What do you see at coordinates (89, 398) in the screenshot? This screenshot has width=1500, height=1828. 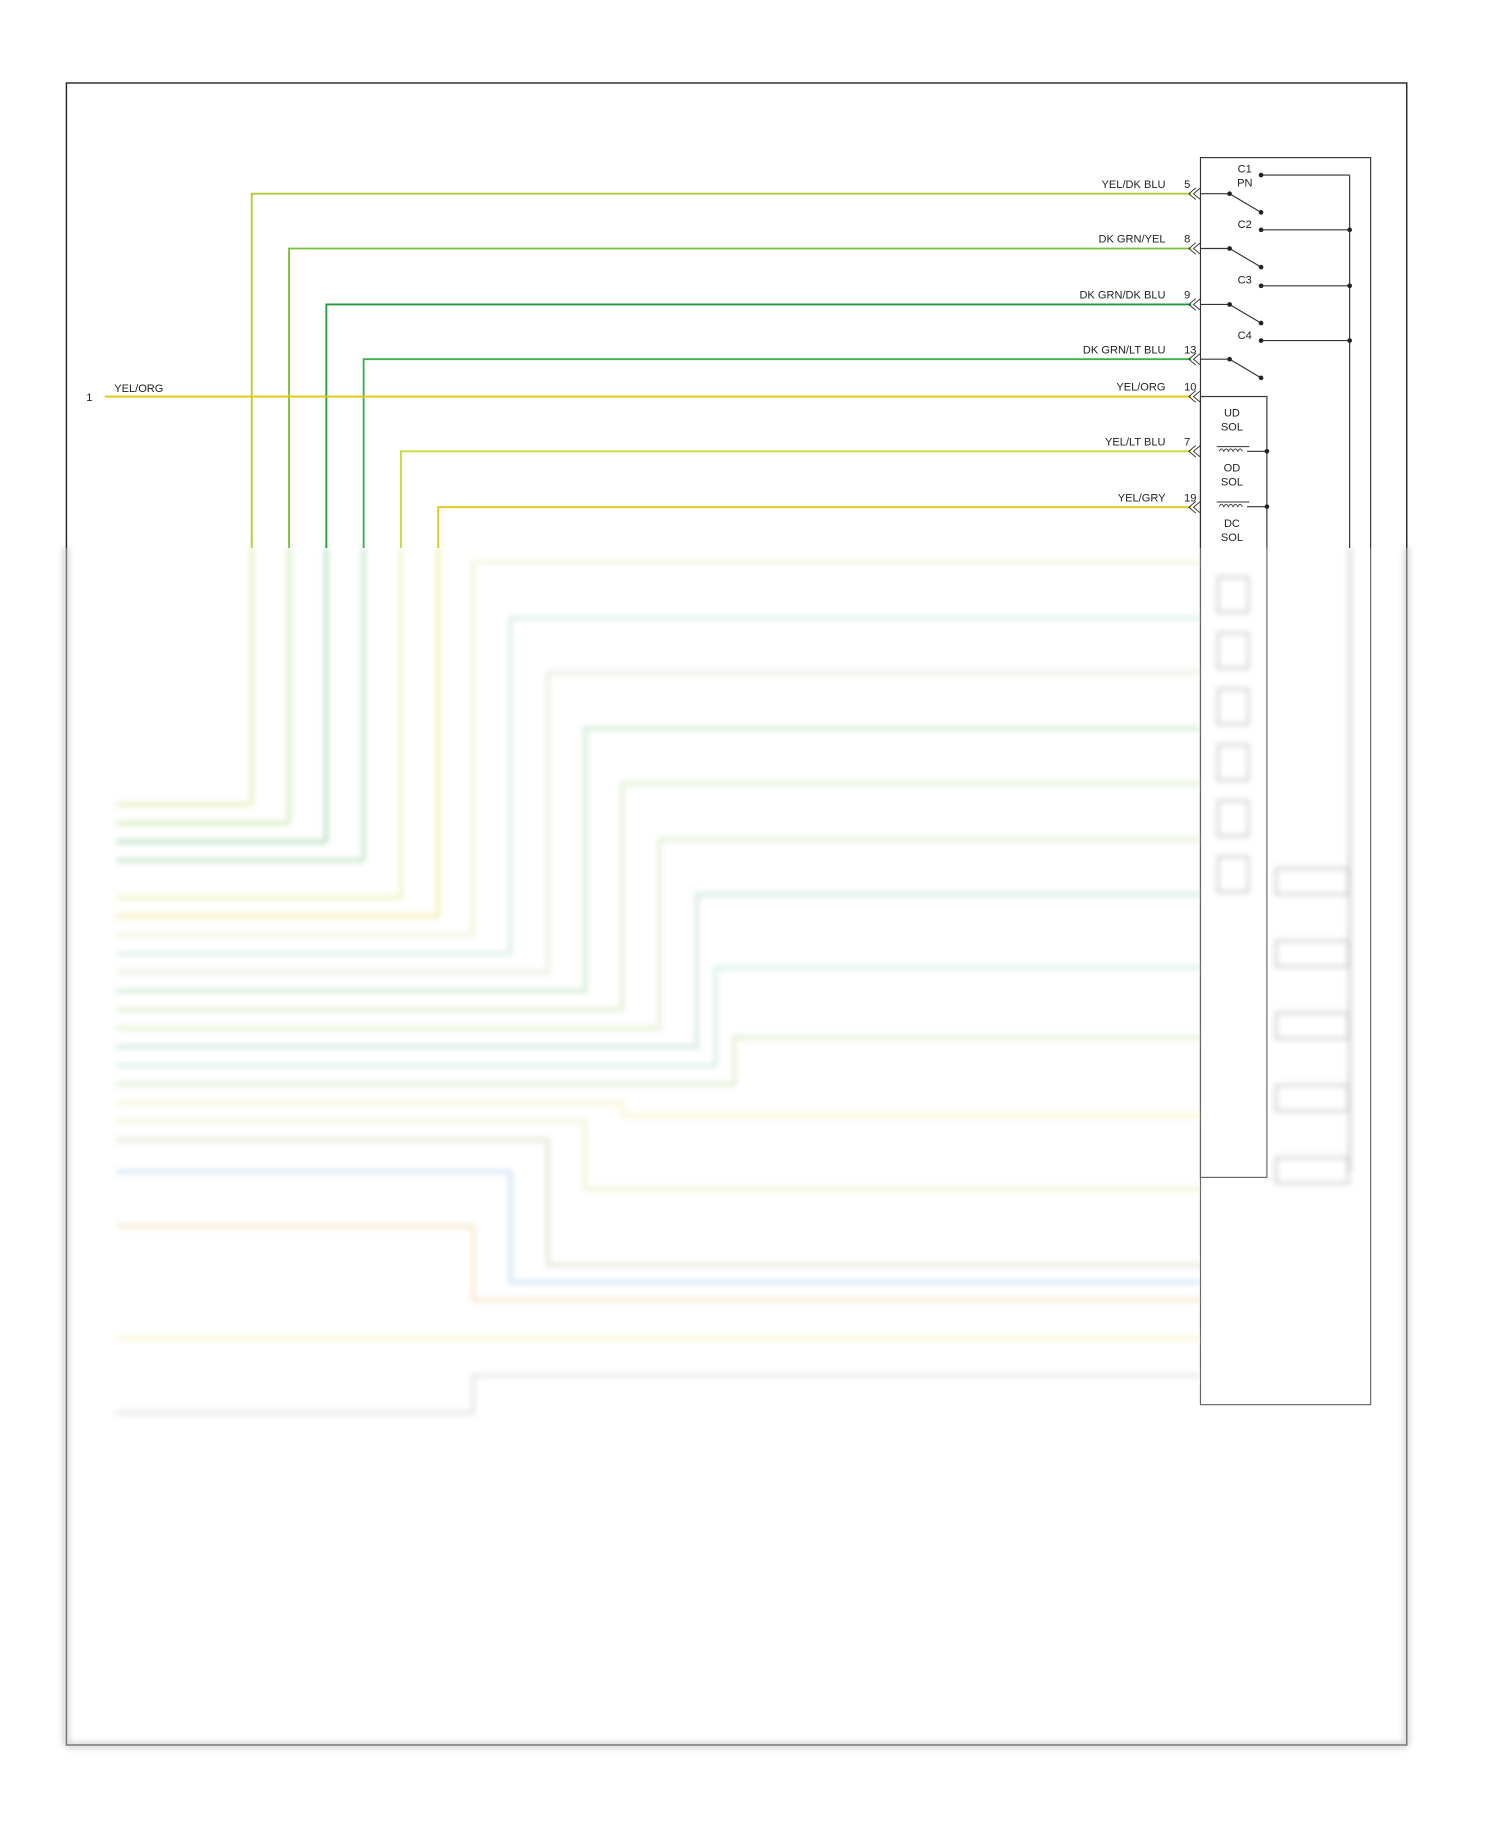 I see `pin-number: 1` at bounding box center [89, 398].